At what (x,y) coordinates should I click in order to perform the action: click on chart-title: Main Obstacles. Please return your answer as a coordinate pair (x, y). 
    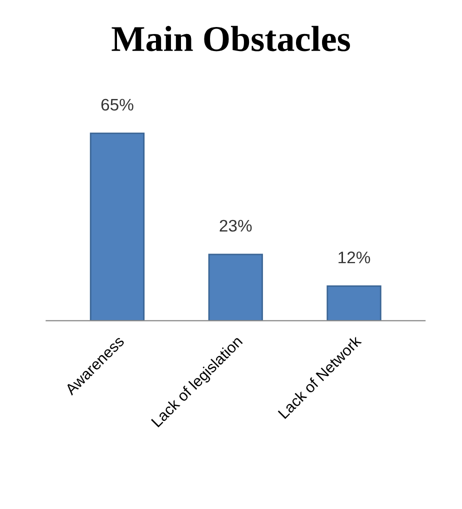
    Looking at the image, I should click on (231, 39).